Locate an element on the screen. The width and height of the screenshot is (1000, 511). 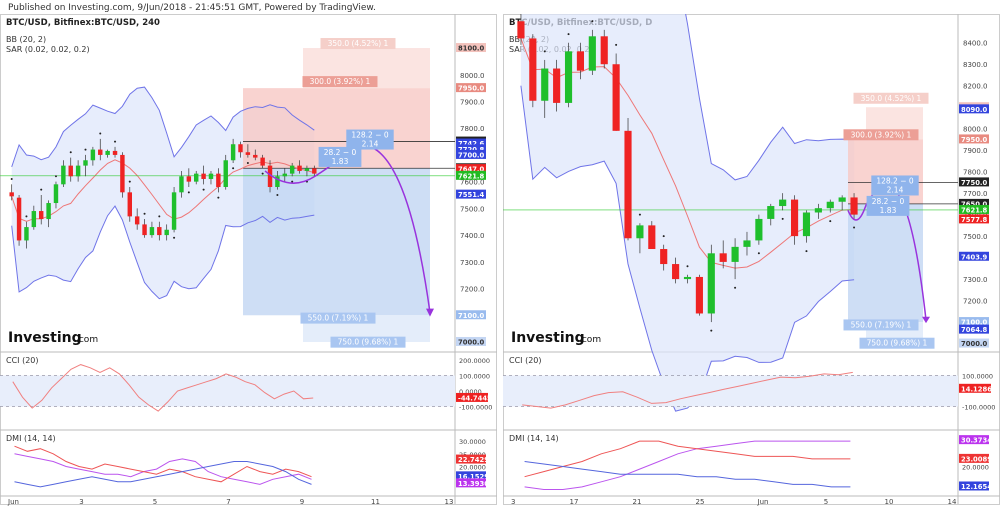
price-tick: 7300.0 is located at coordinates (975, 280).